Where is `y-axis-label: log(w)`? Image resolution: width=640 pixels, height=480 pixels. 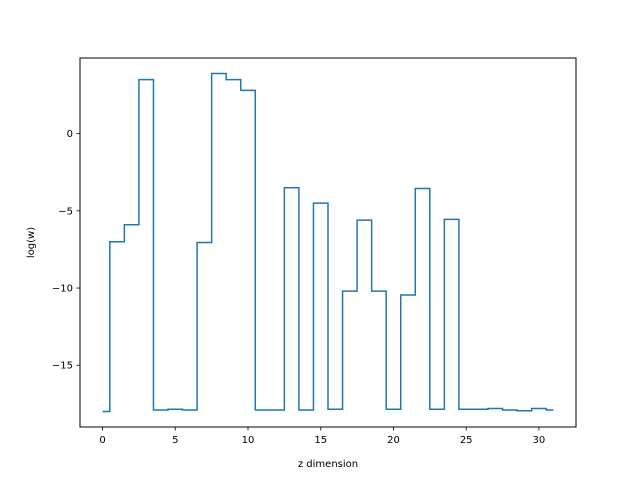 y-axis-label: log(w) is located at coordinates (31, 242).